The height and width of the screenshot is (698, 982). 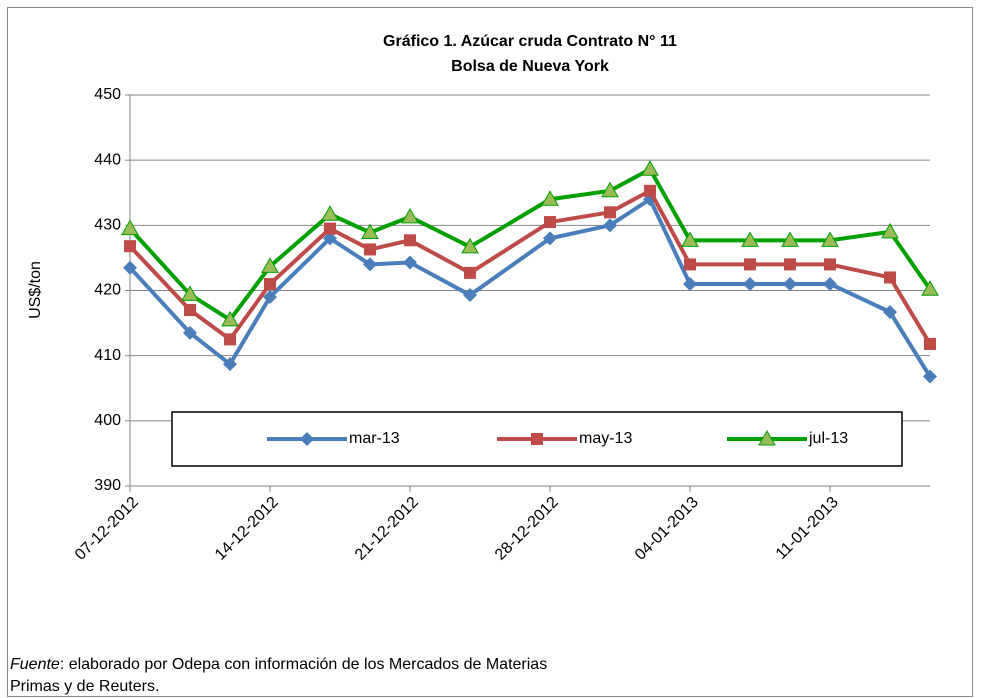 What do you see at coordinates (107, 290) in the screenshot?
I see `y-tick-label: 420` at bounding box center [107, 290].